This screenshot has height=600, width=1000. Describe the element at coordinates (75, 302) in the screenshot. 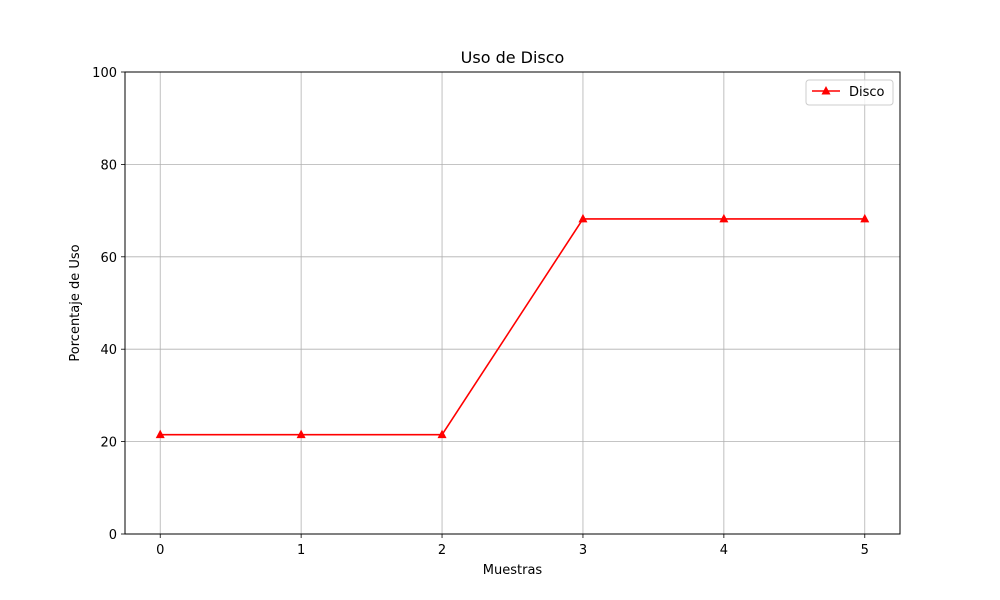

I see `y-axis-label: Porcentaje de Uso` at that location.